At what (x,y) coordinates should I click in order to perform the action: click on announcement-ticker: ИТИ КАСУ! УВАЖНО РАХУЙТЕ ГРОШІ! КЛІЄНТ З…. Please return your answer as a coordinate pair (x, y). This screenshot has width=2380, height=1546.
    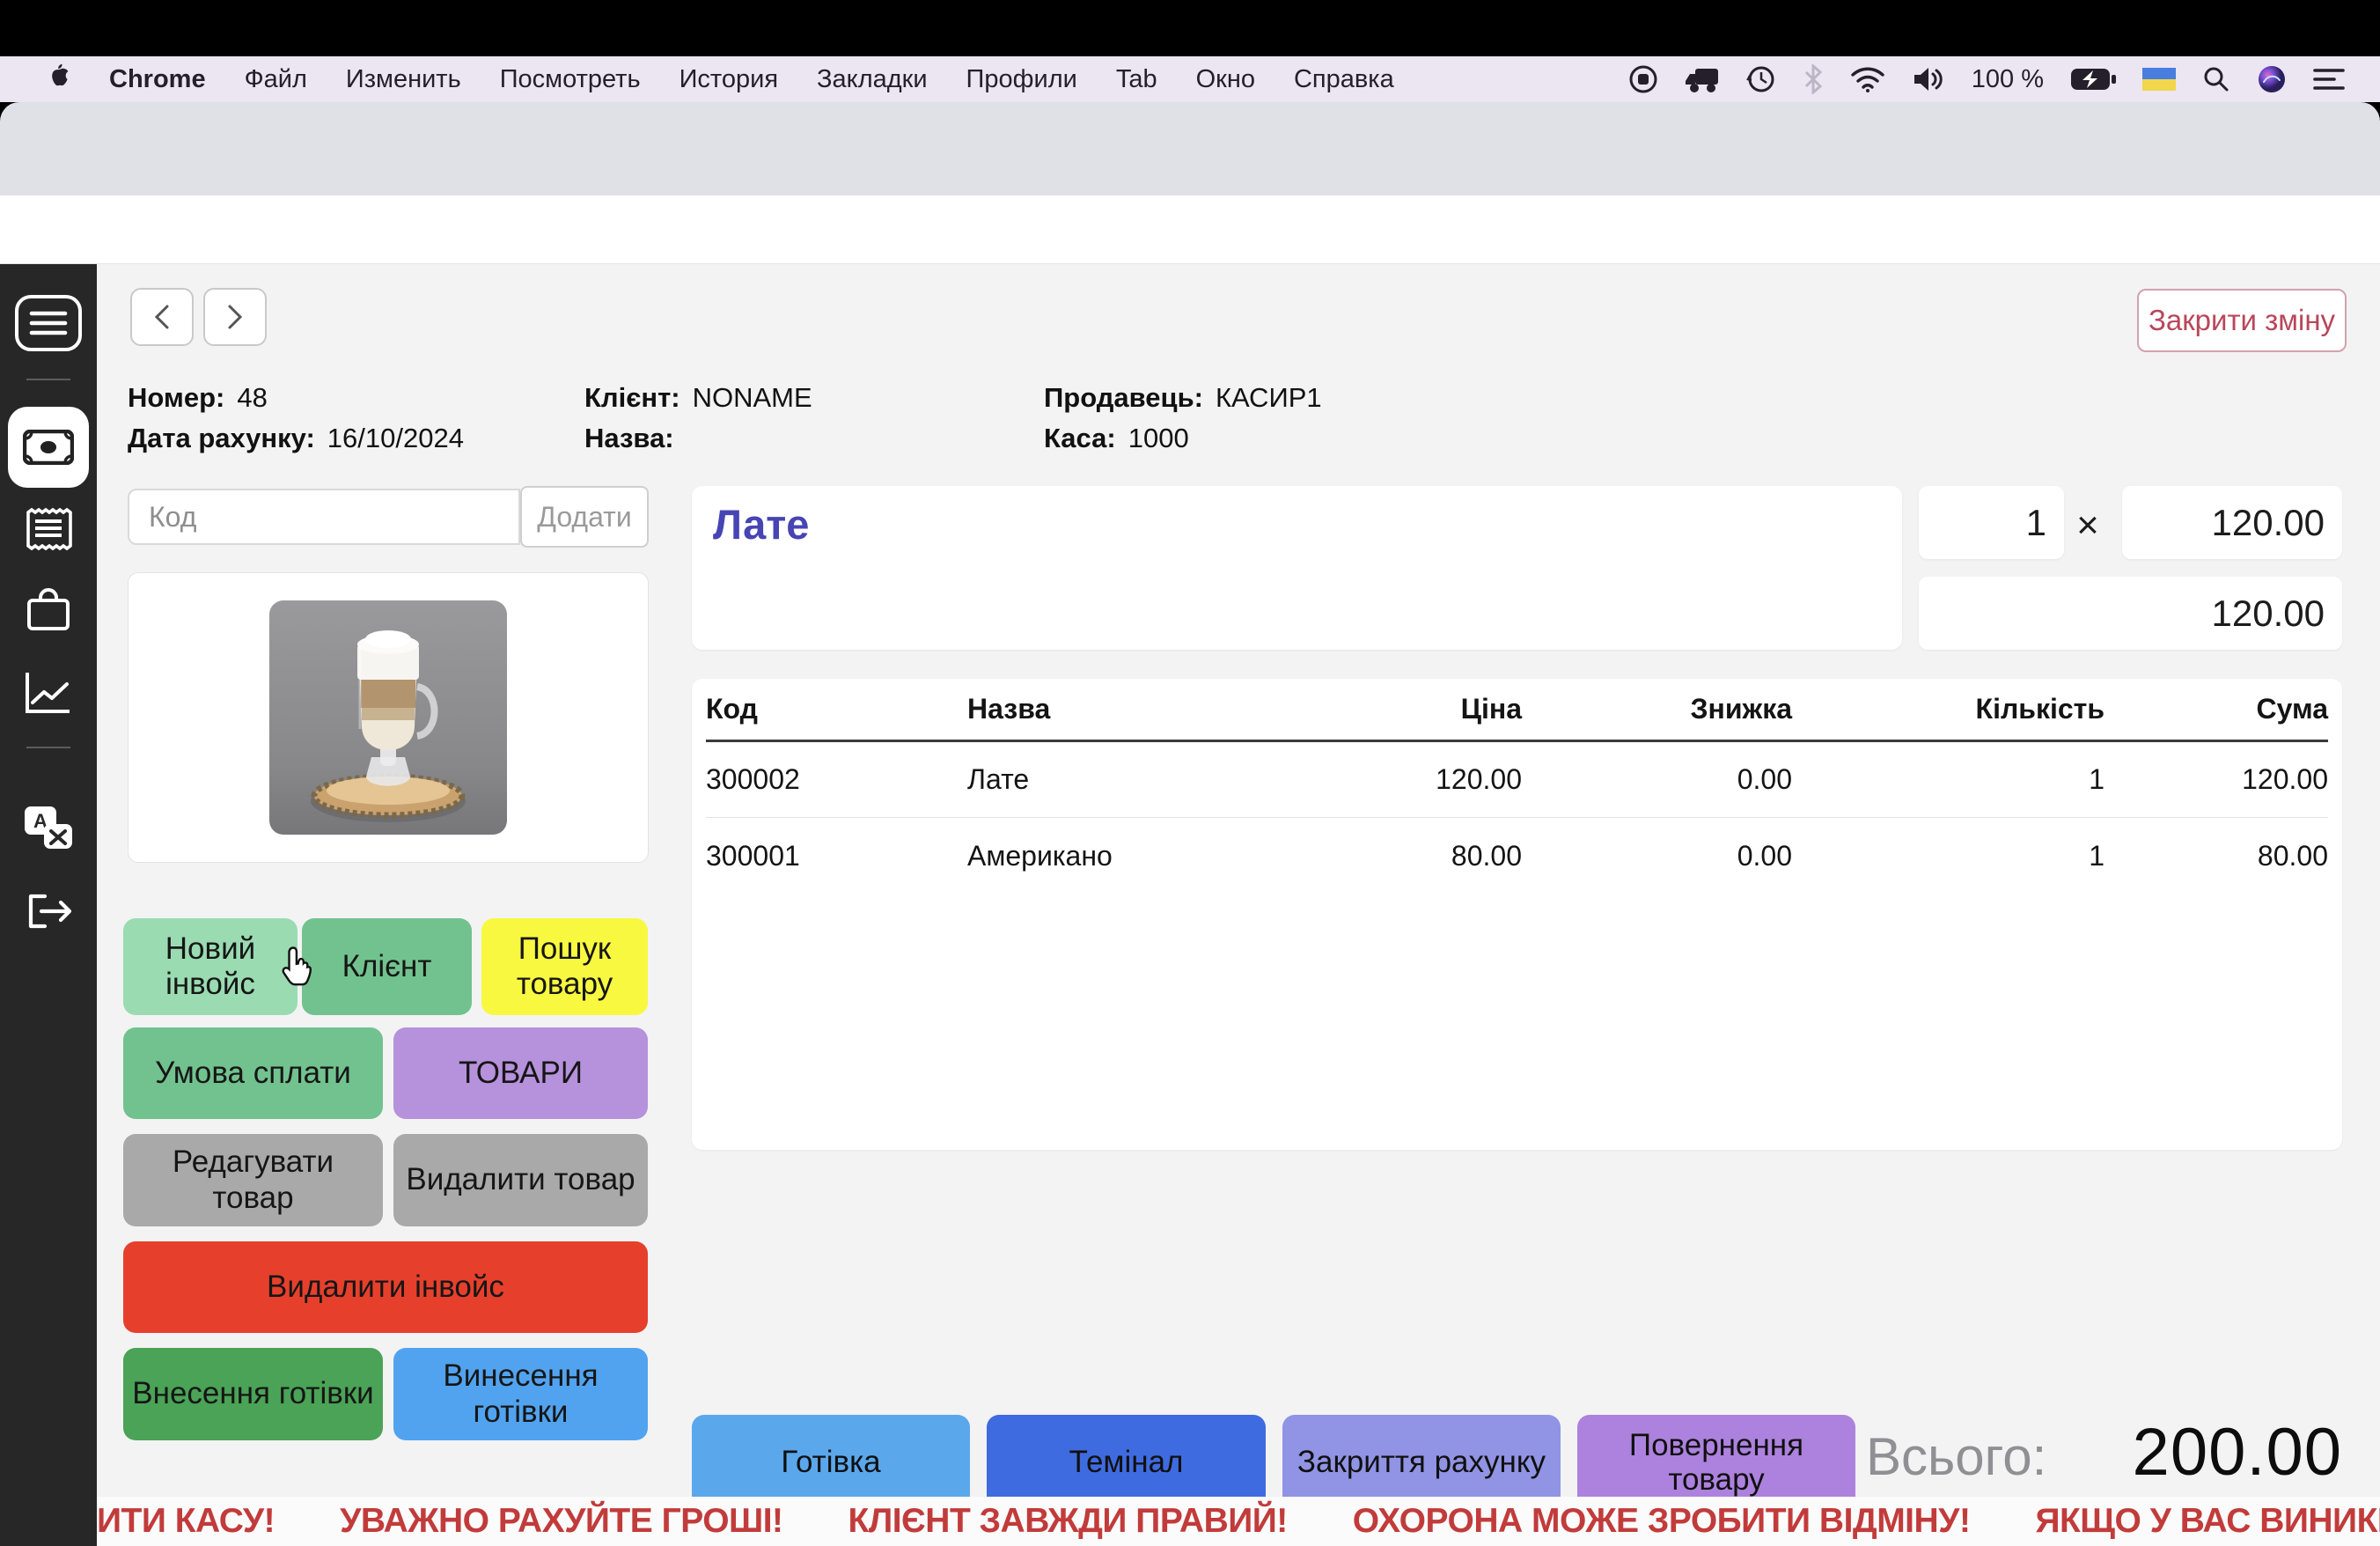
    Looking at the image, I should click on (1238, 1521).